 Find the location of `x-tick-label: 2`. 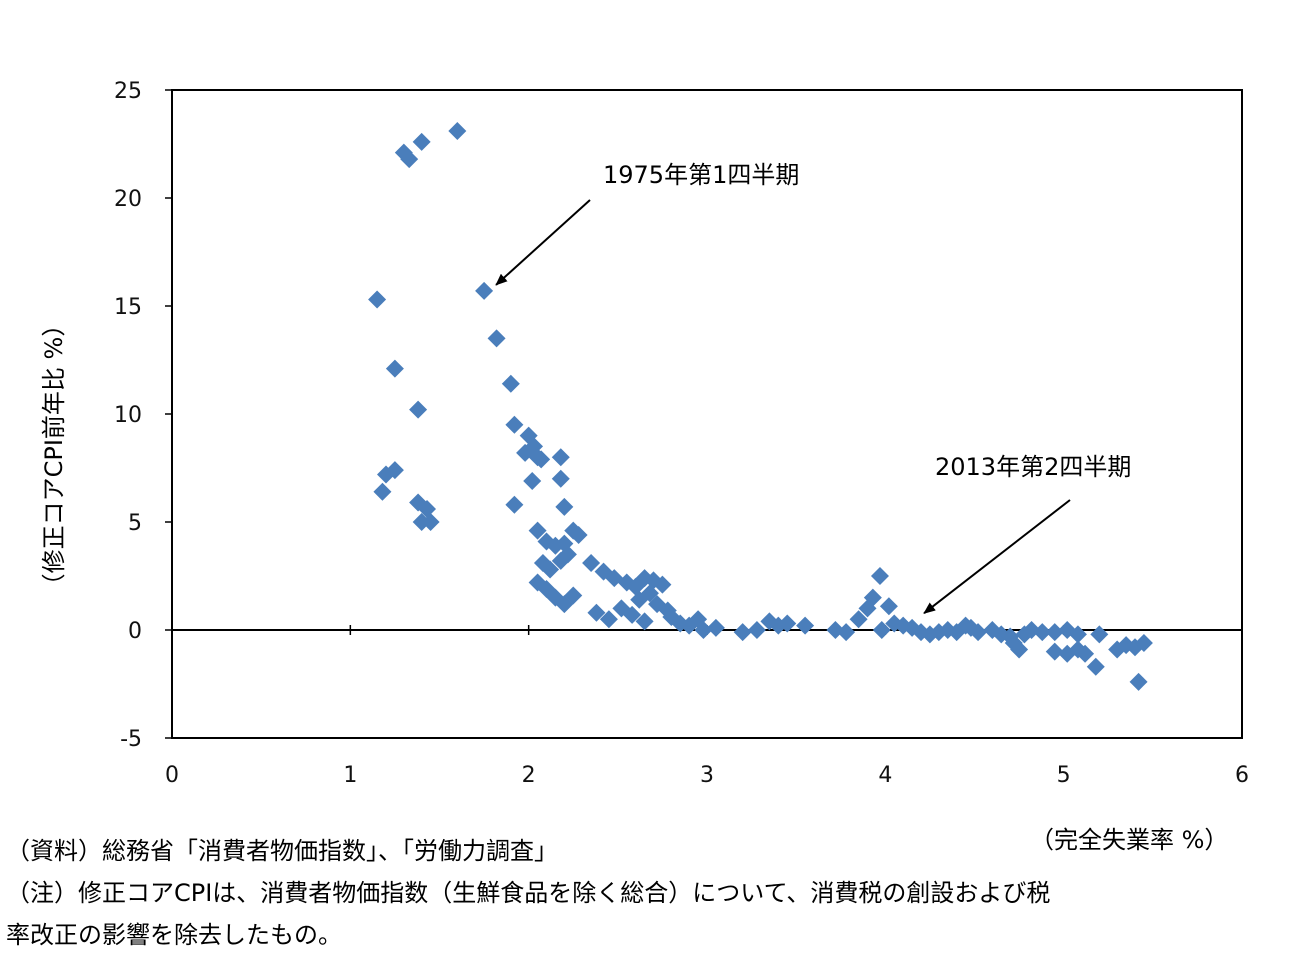

x-tick-label: 2 is located at coordinates (529, 775).